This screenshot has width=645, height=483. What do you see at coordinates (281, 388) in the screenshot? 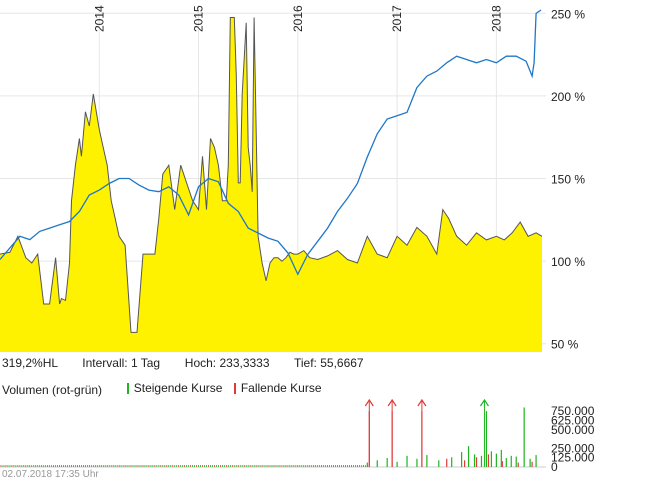
I see `legend-falling-label: Fallende Kurse` at bounding box center [281, 388].